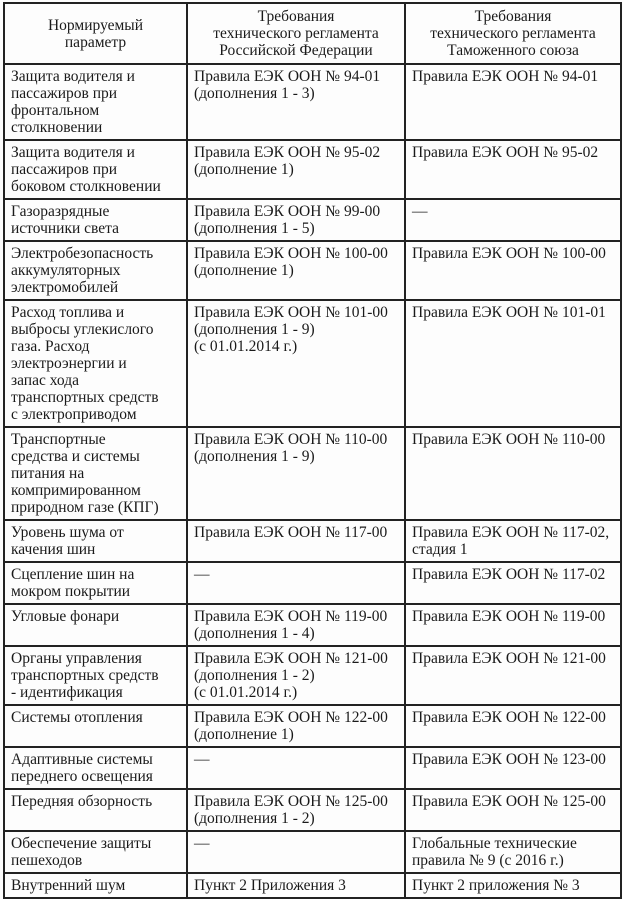 Image resolution: width=623 pixels, height=899 pixels. I want to click on cu-requirement-cell: Правила ЕЭК ООН № 95-02, so click(513, 169).